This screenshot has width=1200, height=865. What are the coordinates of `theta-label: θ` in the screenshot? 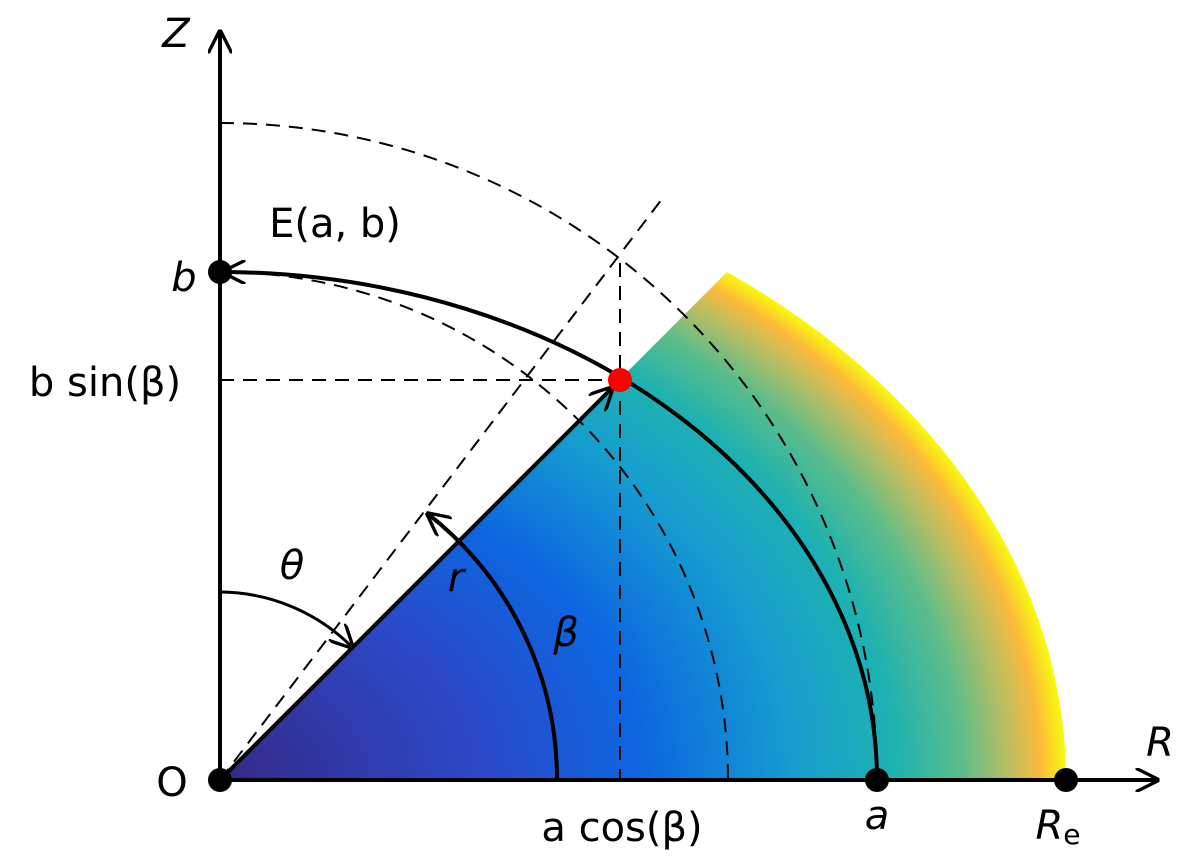 It's located at (292, 566).